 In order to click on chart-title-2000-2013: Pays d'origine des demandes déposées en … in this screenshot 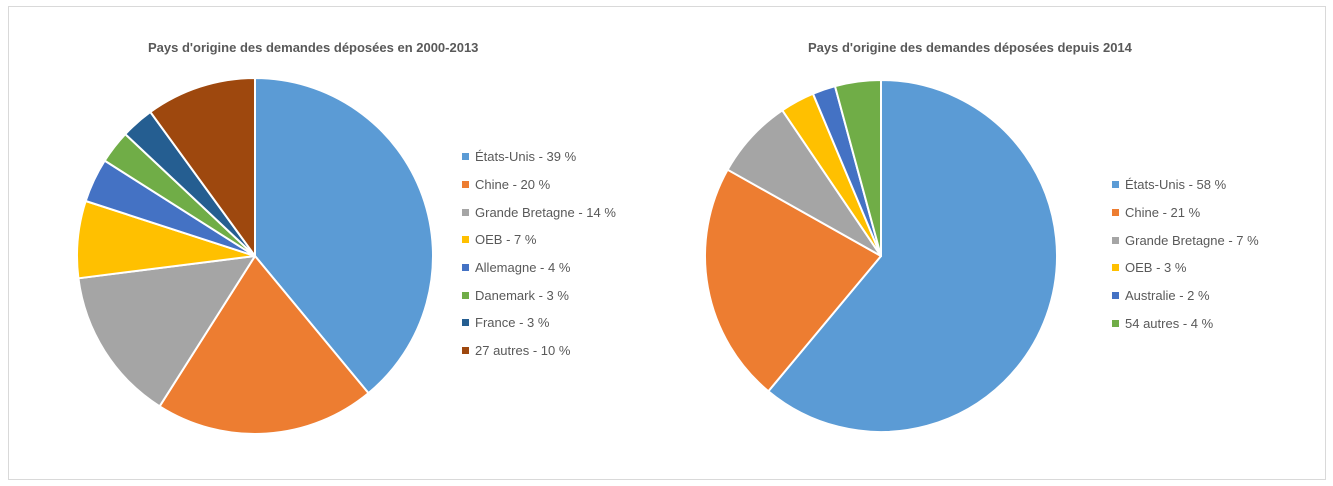, I will do `click(313, 47)`.